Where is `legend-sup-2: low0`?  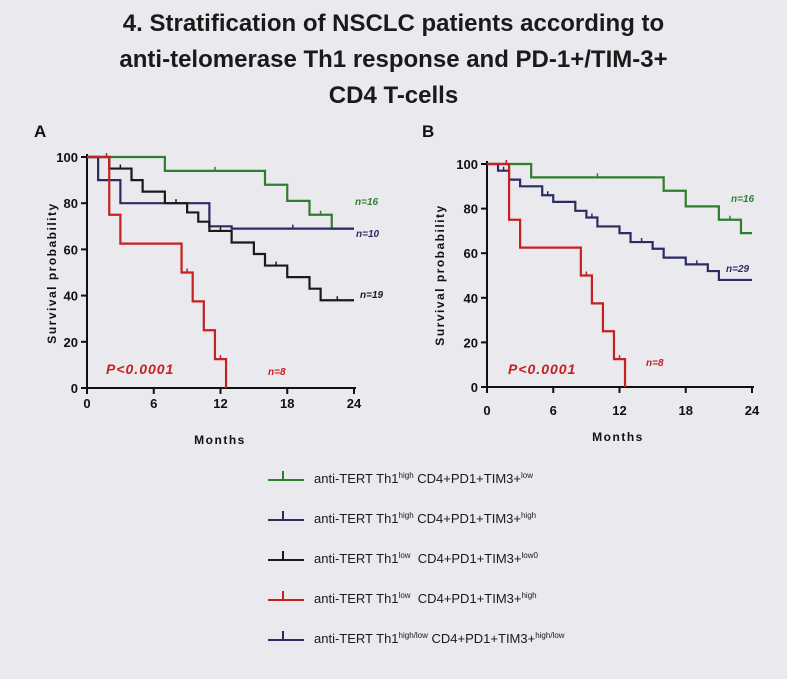 legend-sup-2: low0 is located at coordinates (529, 555).